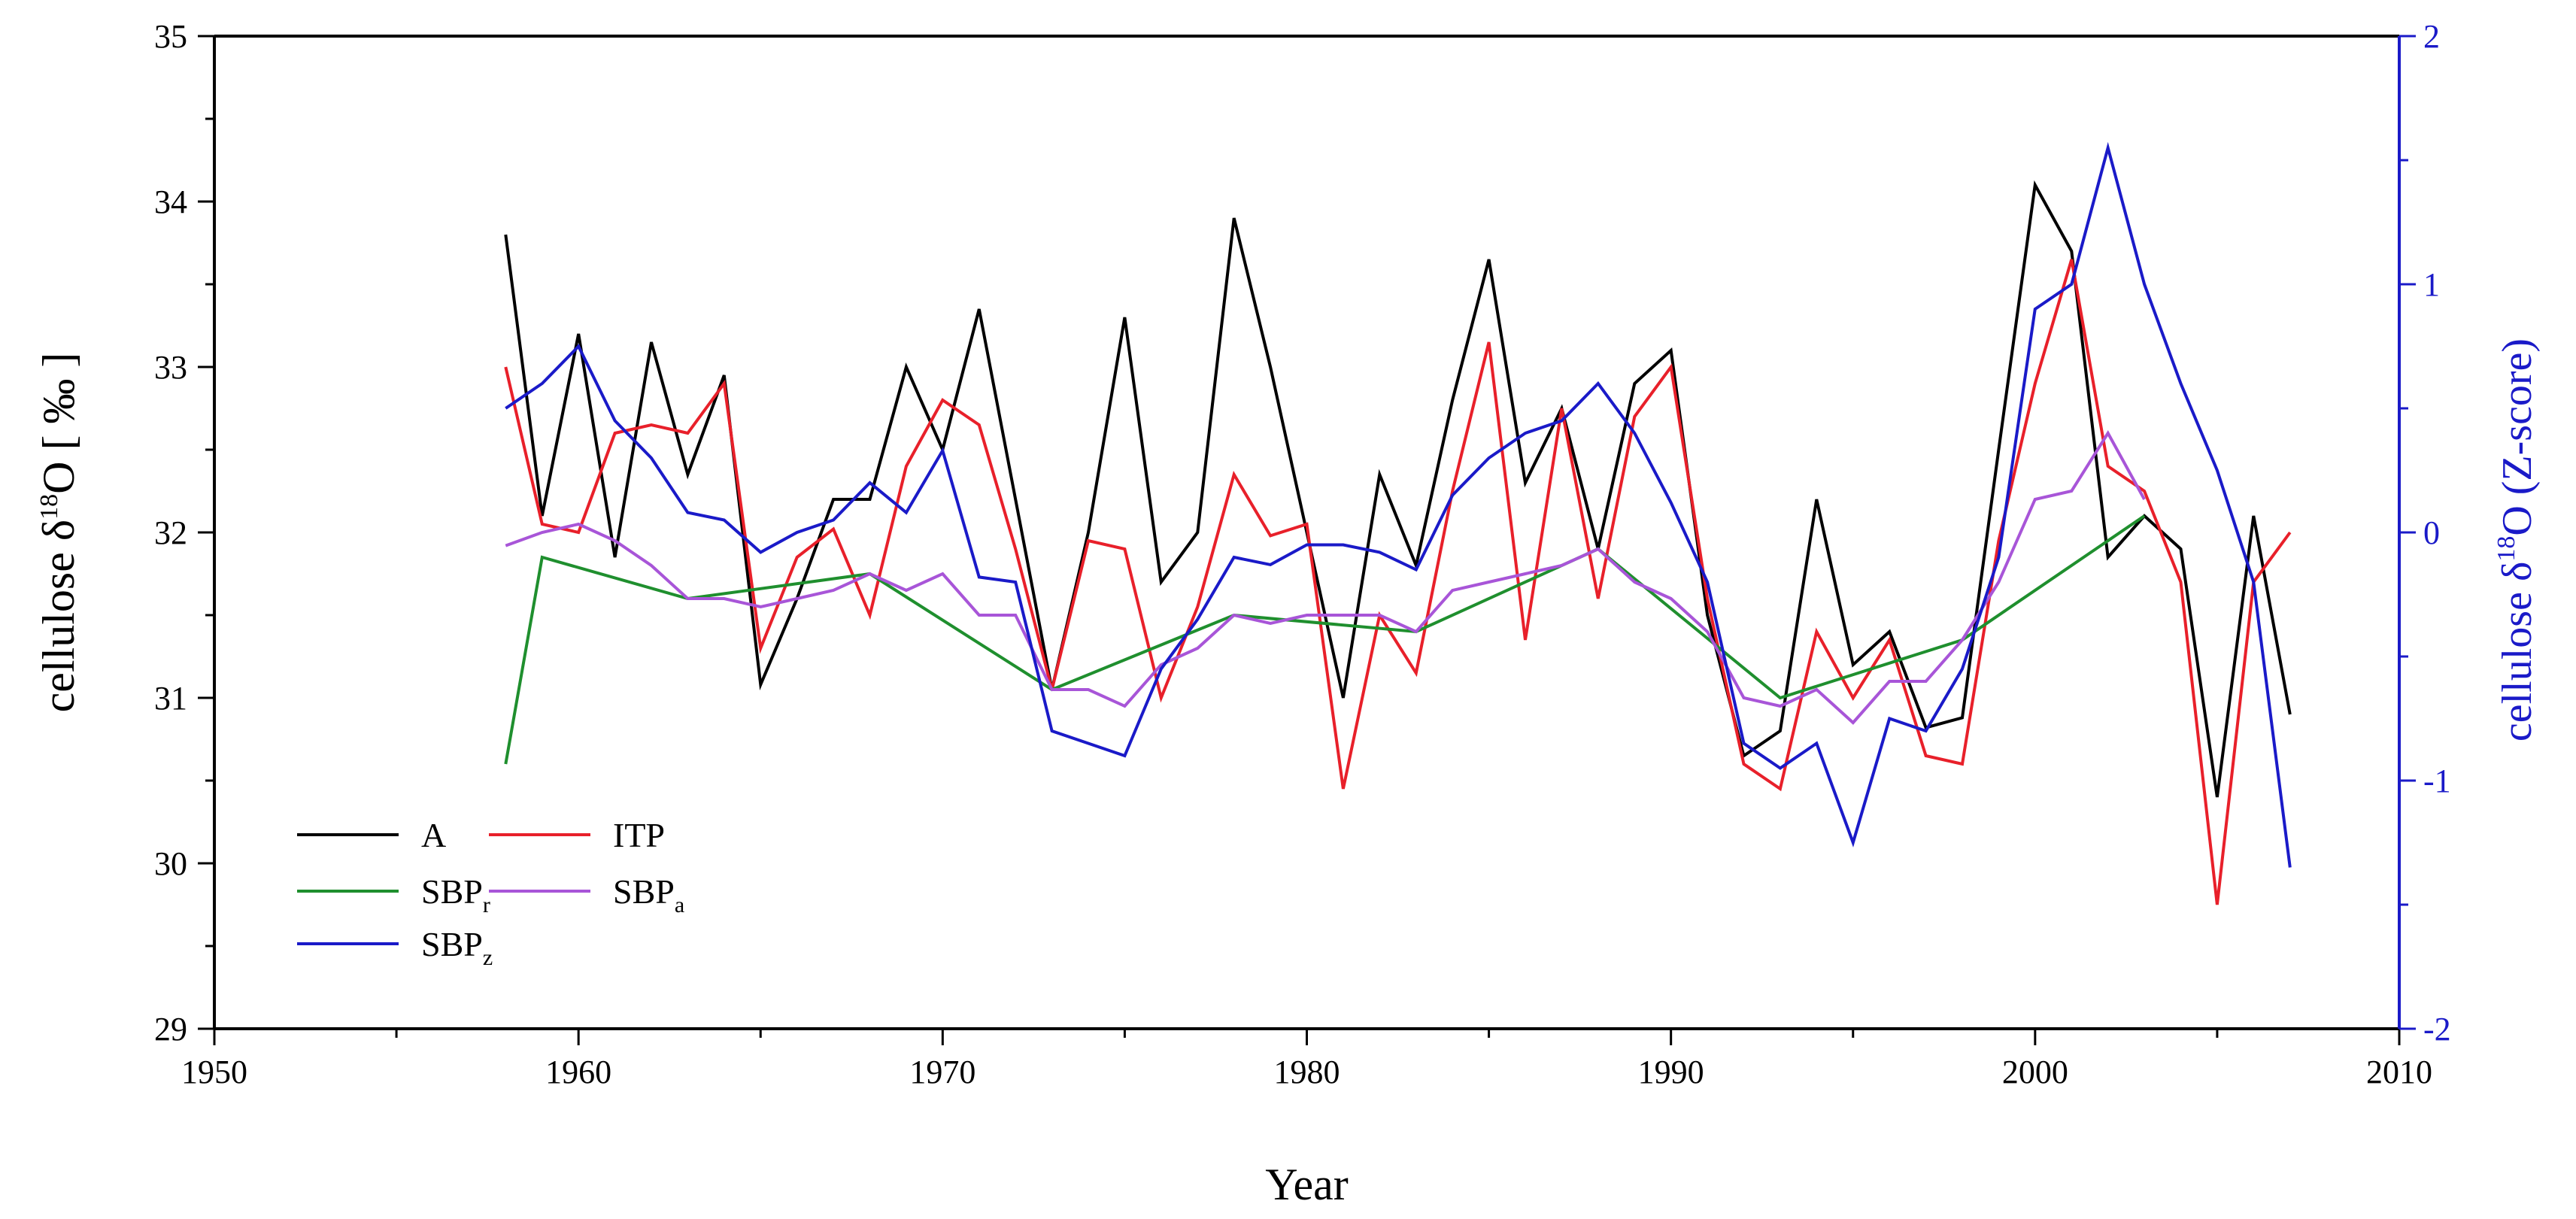 The width and height of the screenshot is (2576, 1219). I want to click on y-right-tick-label: 0, so click(2431, 532).